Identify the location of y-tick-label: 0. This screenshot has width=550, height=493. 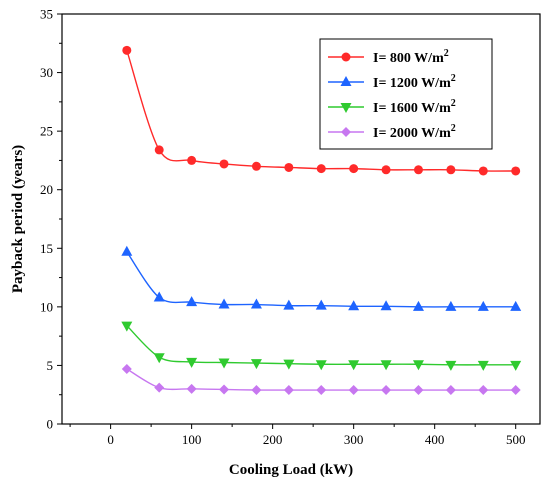
(50, 424).